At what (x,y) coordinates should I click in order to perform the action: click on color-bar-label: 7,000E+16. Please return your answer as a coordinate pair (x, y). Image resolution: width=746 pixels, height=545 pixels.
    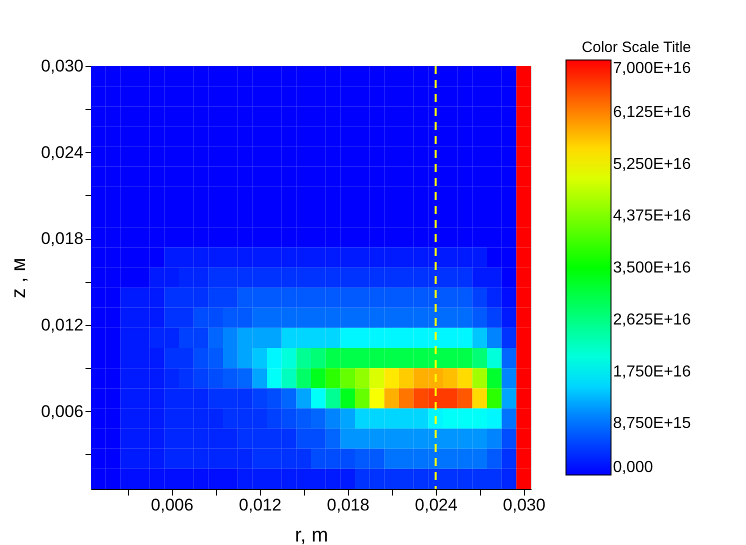
    Looking at the image, I should click on (652, 68).